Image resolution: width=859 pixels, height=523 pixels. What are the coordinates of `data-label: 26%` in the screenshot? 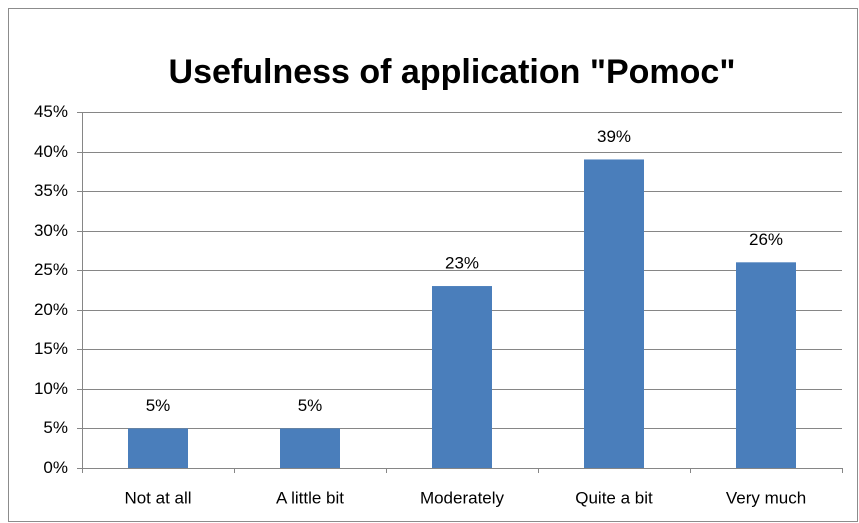 It's located at (766, 239).